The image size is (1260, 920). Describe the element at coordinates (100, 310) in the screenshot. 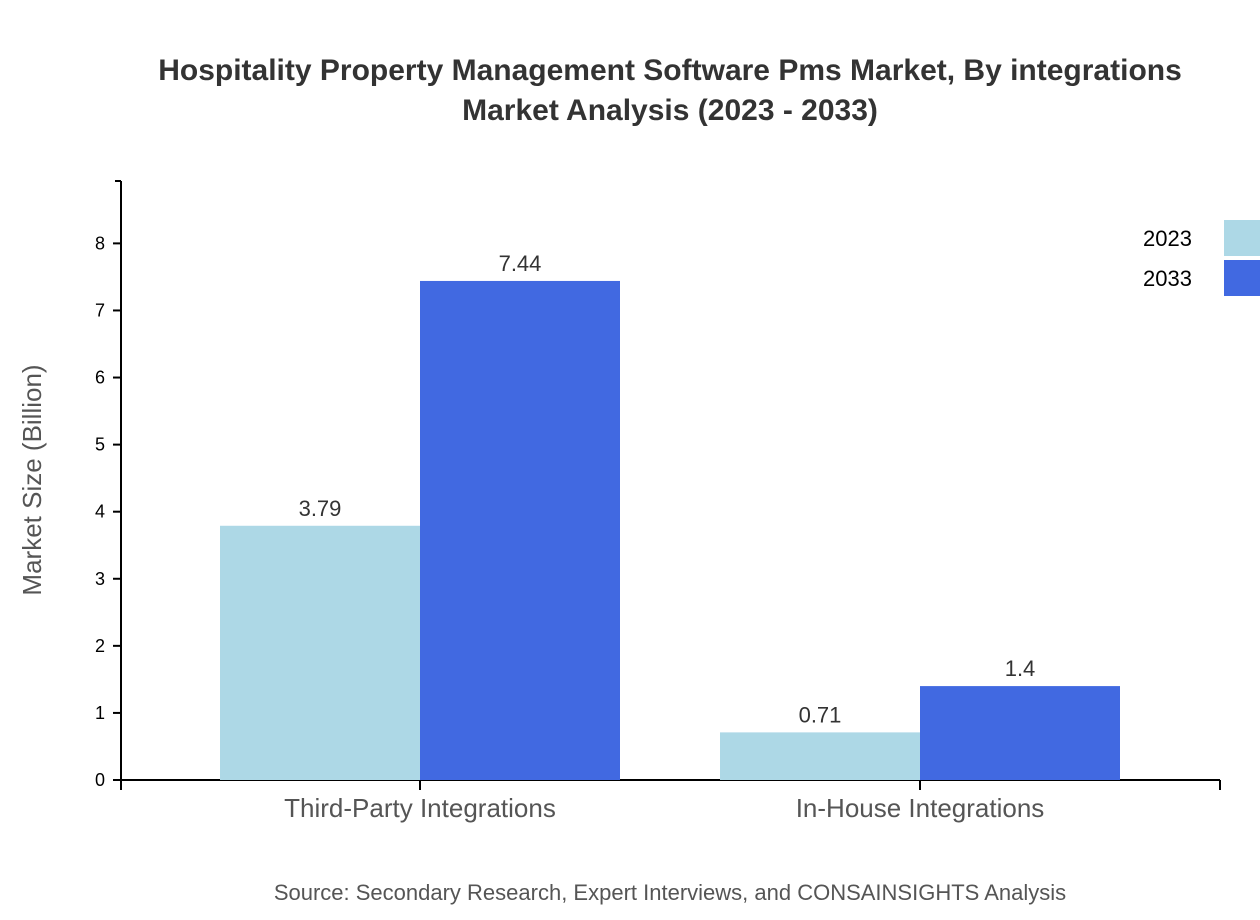

I see `y-tick-label: 7` at that location.